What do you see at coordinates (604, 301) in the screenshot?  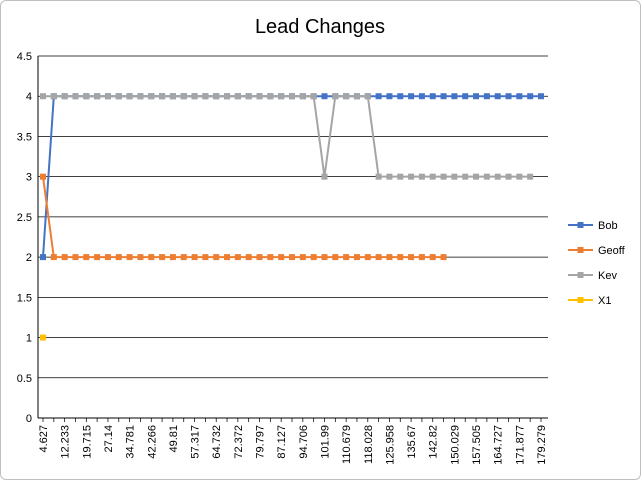 I see `legend-label: X1` at bounding box center [604, 301].